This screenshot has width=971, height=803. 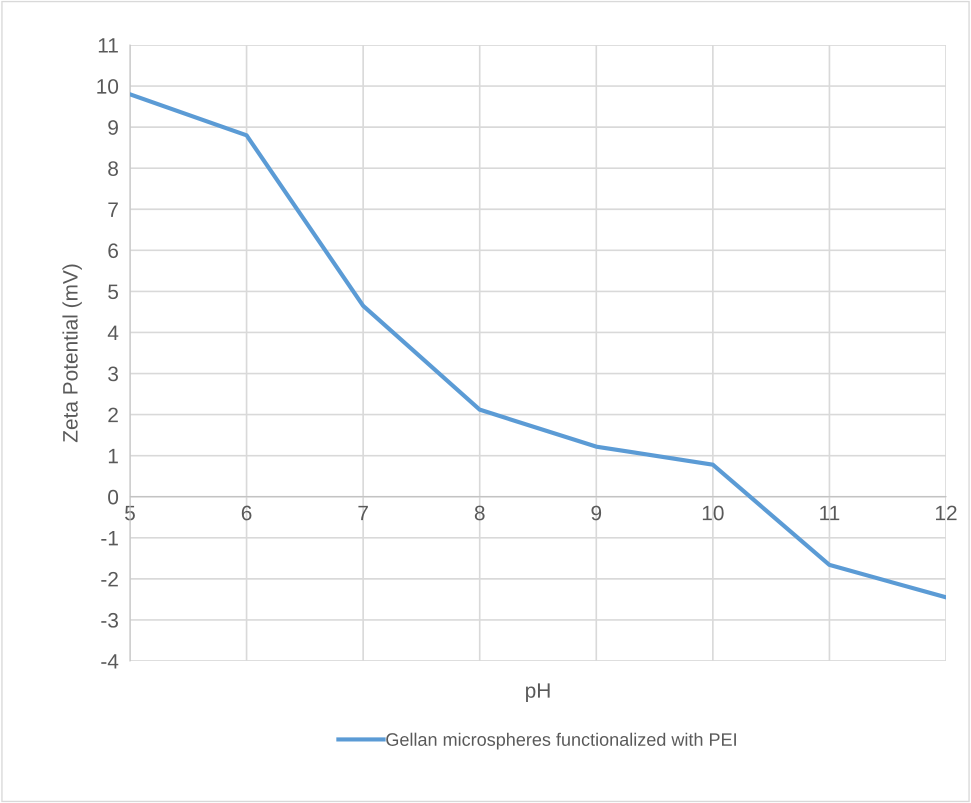 I want to click on x-tick-label: 8, so click(x=479, y=513).